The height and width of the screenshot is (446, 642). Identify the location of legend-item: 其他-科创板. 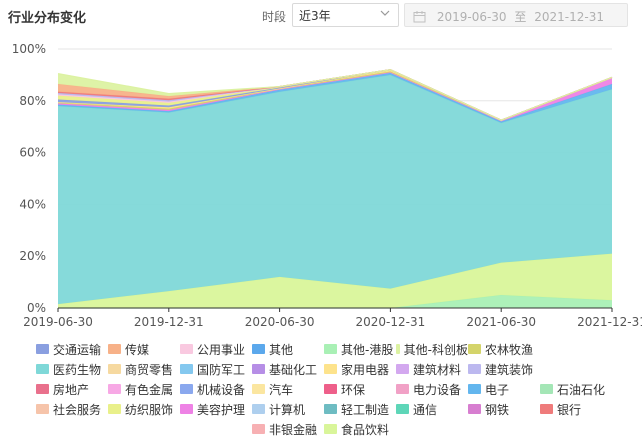
(432, 349).